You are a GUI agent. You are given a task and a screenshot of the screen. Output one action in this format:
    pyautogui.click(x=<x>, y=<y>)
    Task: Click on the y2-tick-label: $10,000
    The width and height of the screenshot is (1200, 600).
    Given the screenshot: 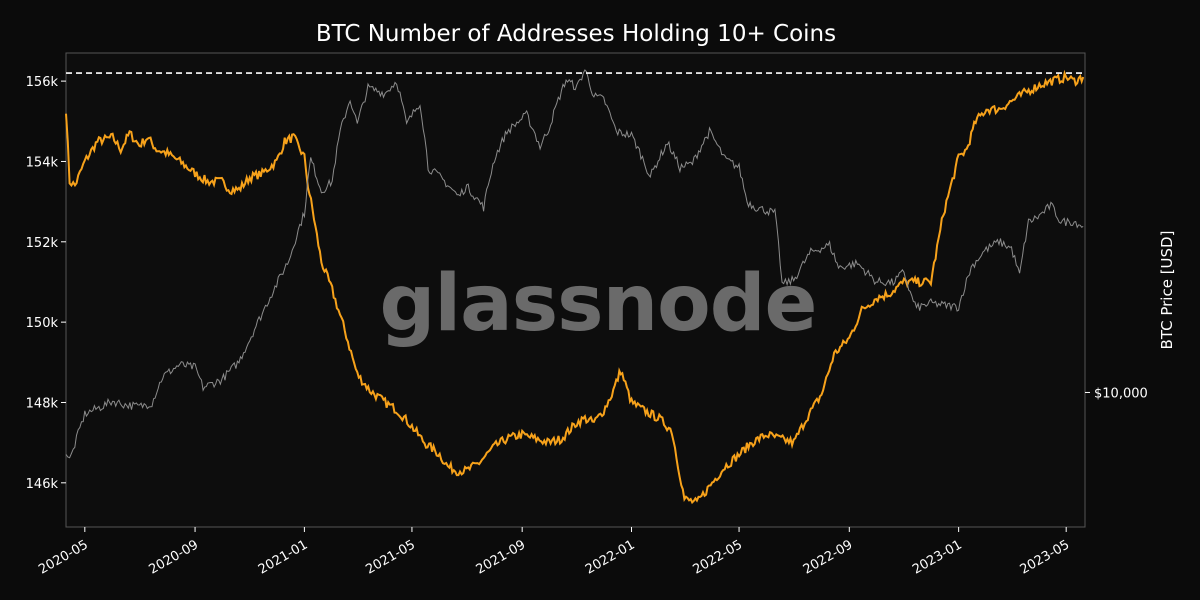 What is the action you would take?
    pyautogui.click(x=1121, y=393)
    